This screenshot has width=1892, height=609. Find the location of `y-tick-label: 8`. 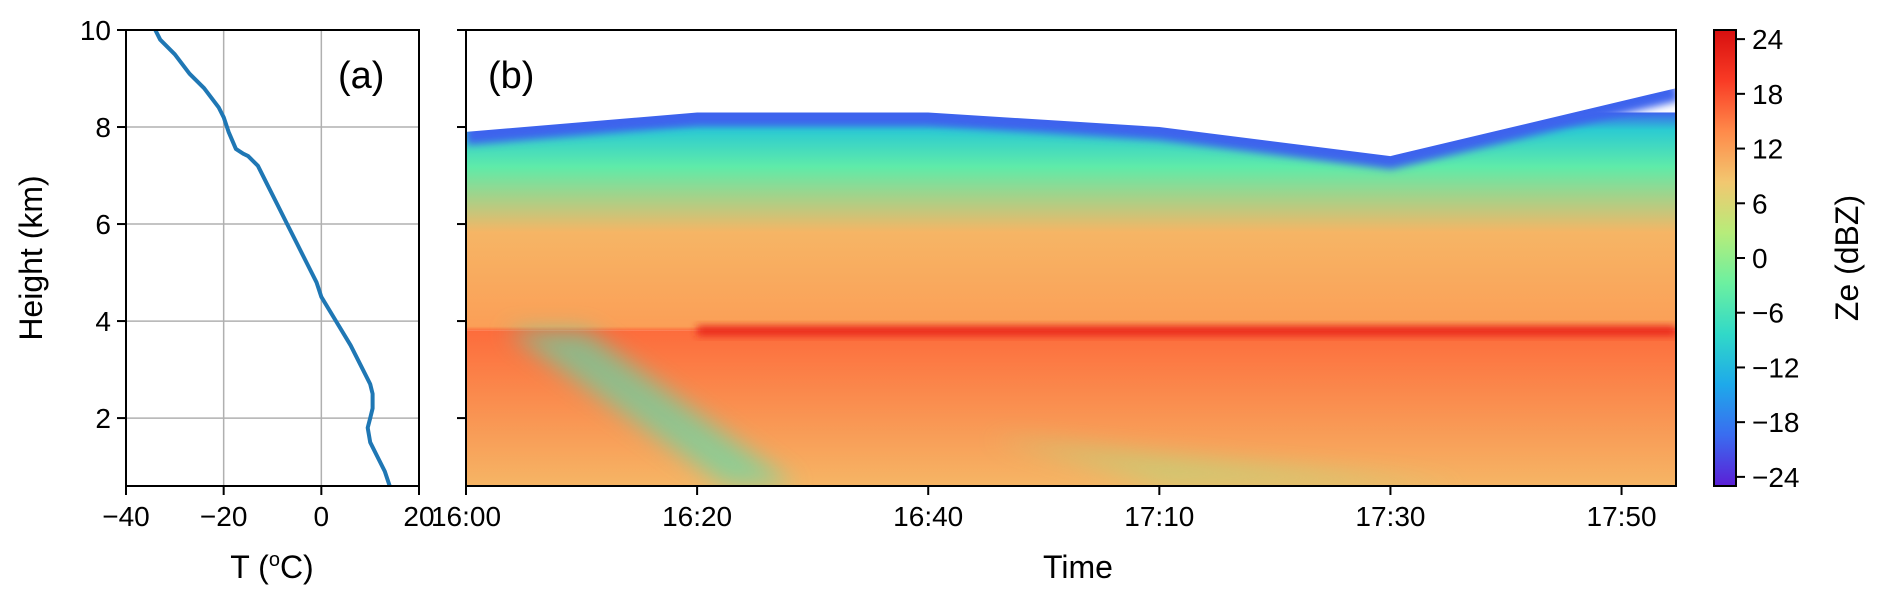

y-tick-label: 8 is located at coordinates (103, 127).